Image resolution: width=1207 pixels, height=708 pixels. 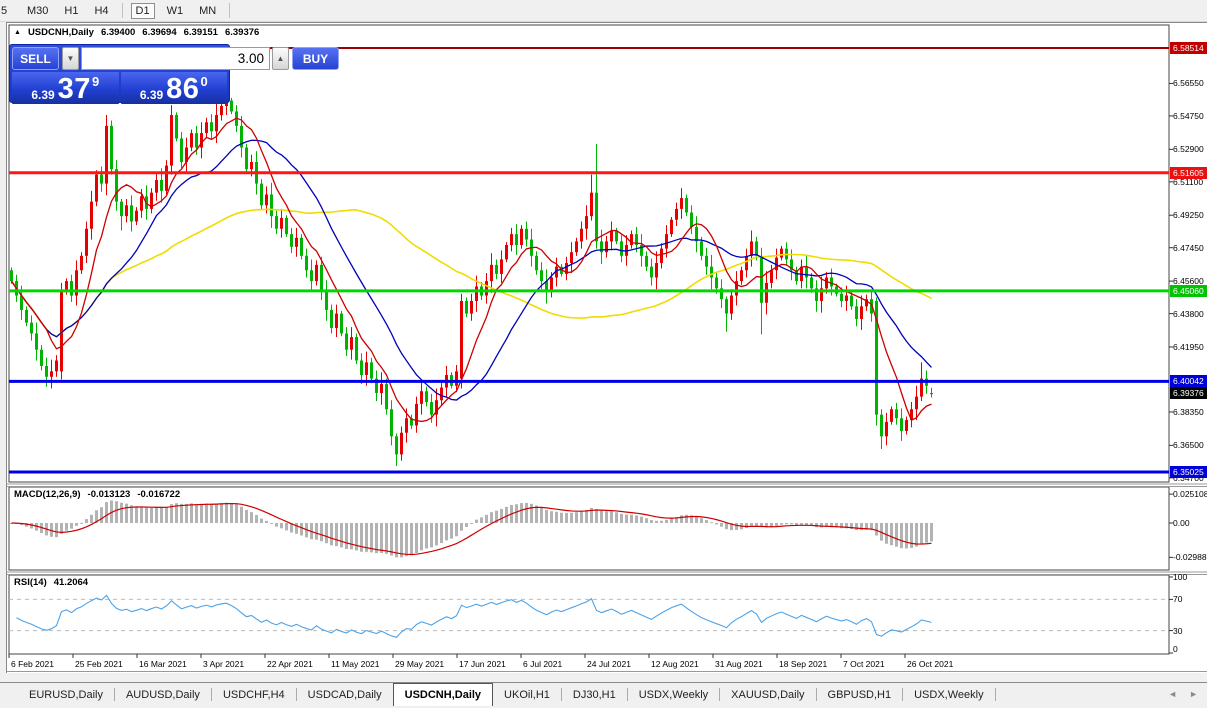 I want to click on timeframe-button-h4: H4, so click(x=101, y=10).